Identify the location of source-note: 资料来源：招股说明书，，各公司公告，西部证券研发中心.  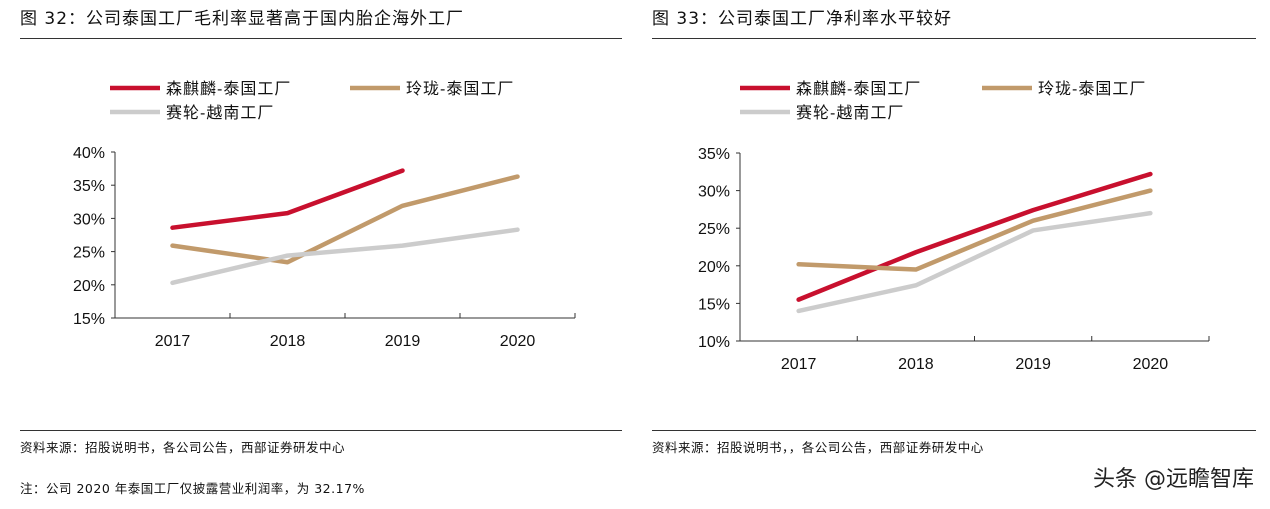
(818, 447).